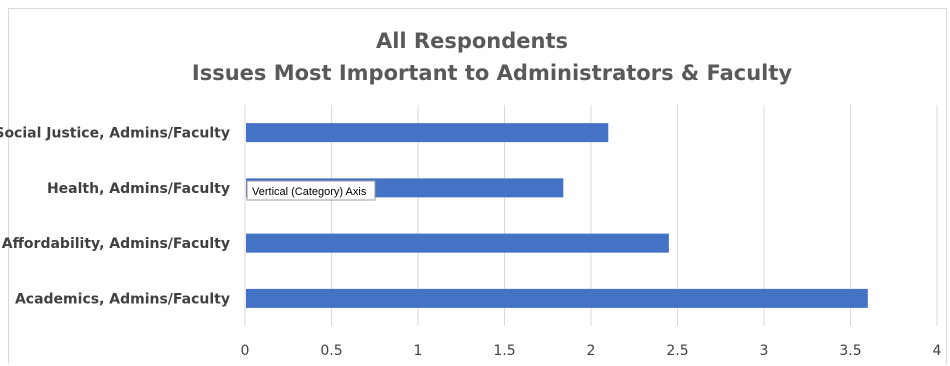  I want to click on axis-tooltip: Vertical (Category) Axis, so click(311, 190).